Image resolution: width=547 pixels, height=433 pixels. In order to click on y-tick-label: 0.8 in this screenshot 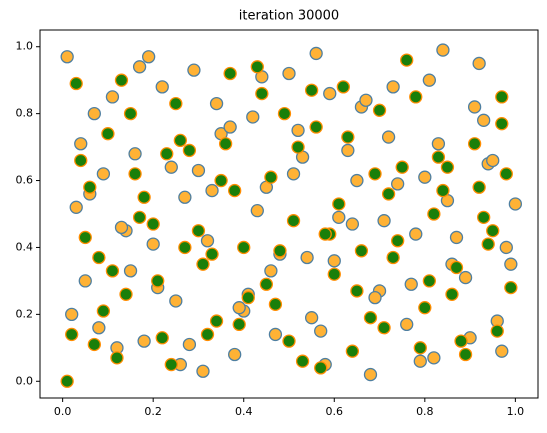, I will do `click(25, 113)`.